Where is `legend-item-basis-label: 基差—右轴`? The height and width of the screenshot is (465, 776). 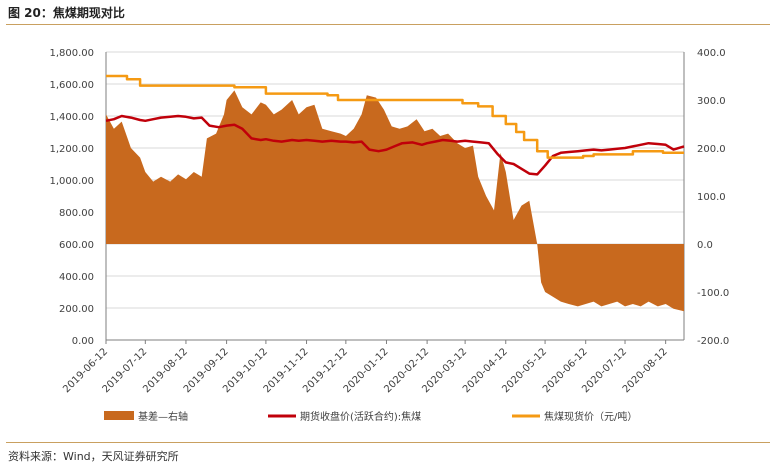 legend-item-basis-label: 基差—右轴 is located at coordinates (163, 416).